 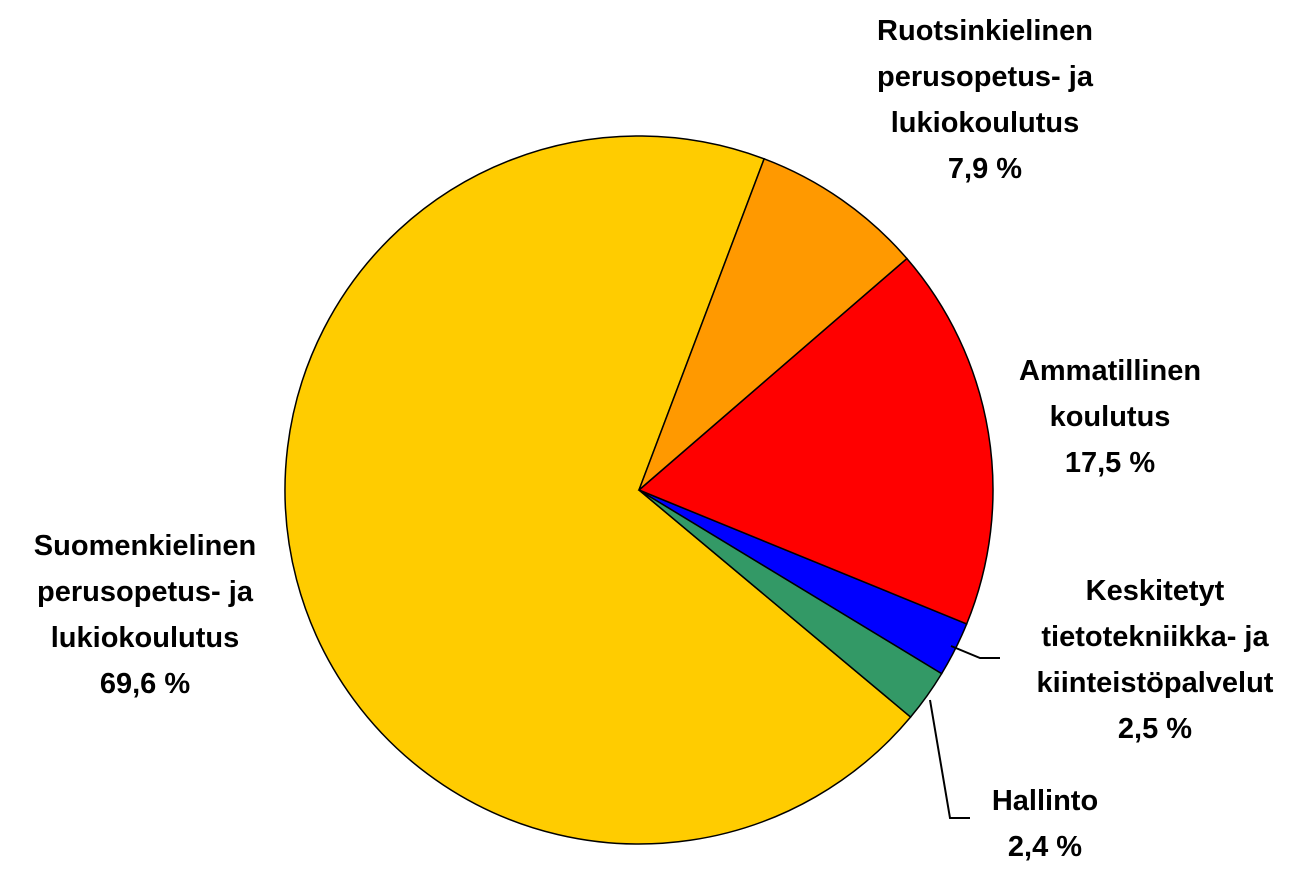 What do you see at coordinates (1110, 463) in the screenshot?
I see `value-label: 17,5 %` at bounding box center [1110, 463].